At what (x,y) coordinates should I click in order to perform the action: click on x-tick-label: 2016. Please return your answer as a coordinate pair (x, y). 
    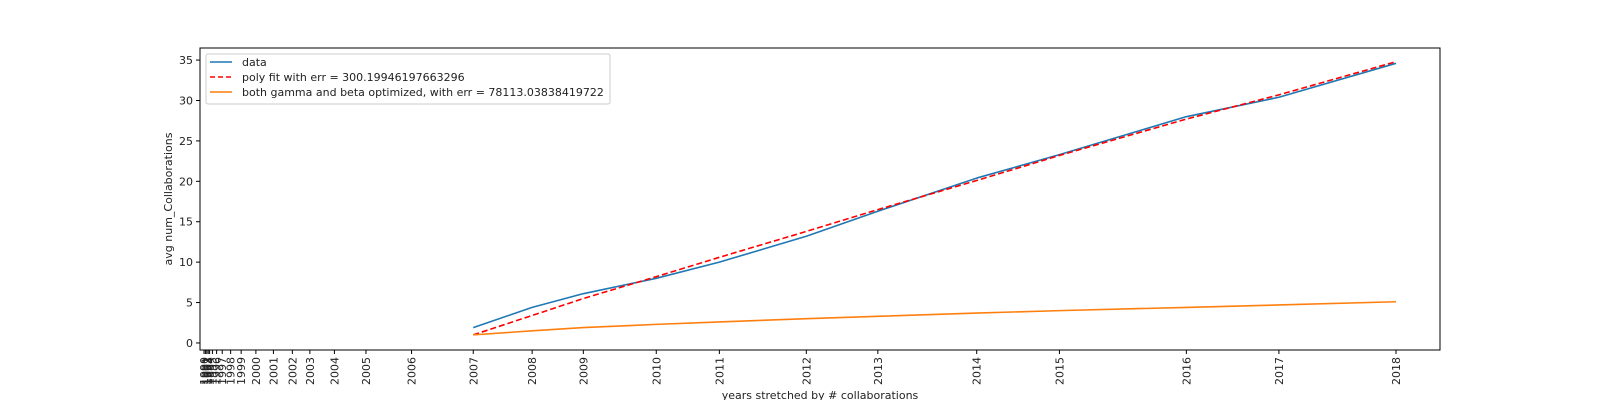
    Looking at the image, I should click on (1186, 371).